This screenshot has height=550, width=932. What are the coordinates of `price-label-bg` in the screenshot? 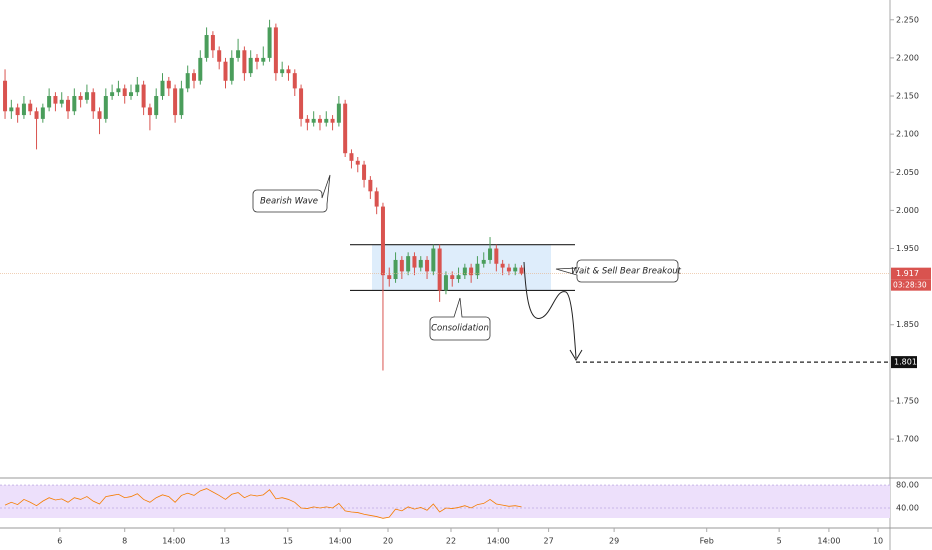 It's located at (911, 273).